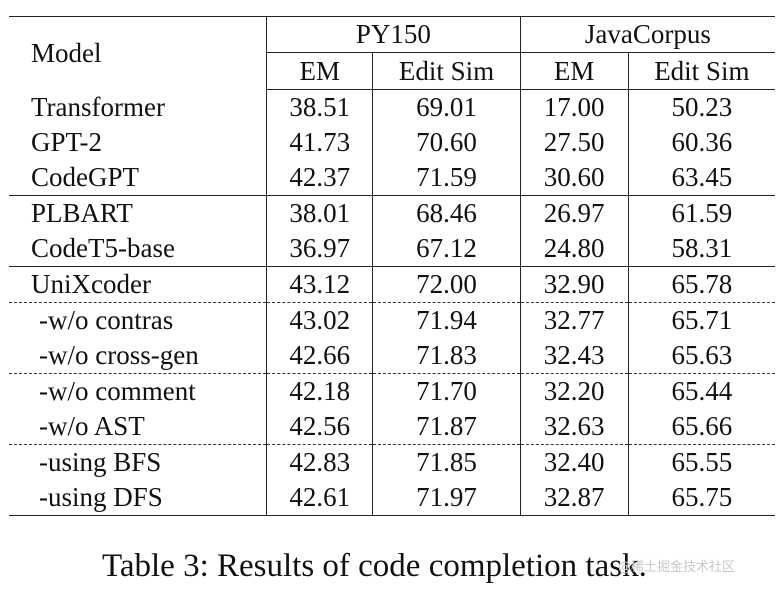  What do you see at coordinates (574, 249) in the screenshot?
I see `java-em: 24.80` at bounding box center [574, 249].